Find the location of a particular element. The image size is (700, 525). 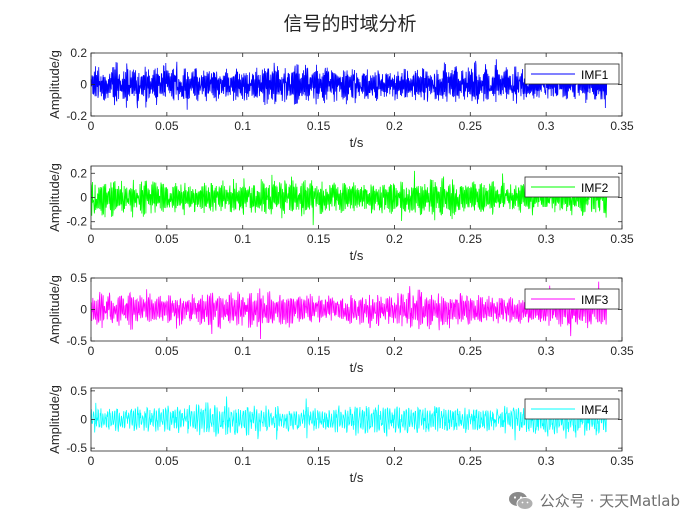

legend: IMF2 is located at coordinates (572, 187).